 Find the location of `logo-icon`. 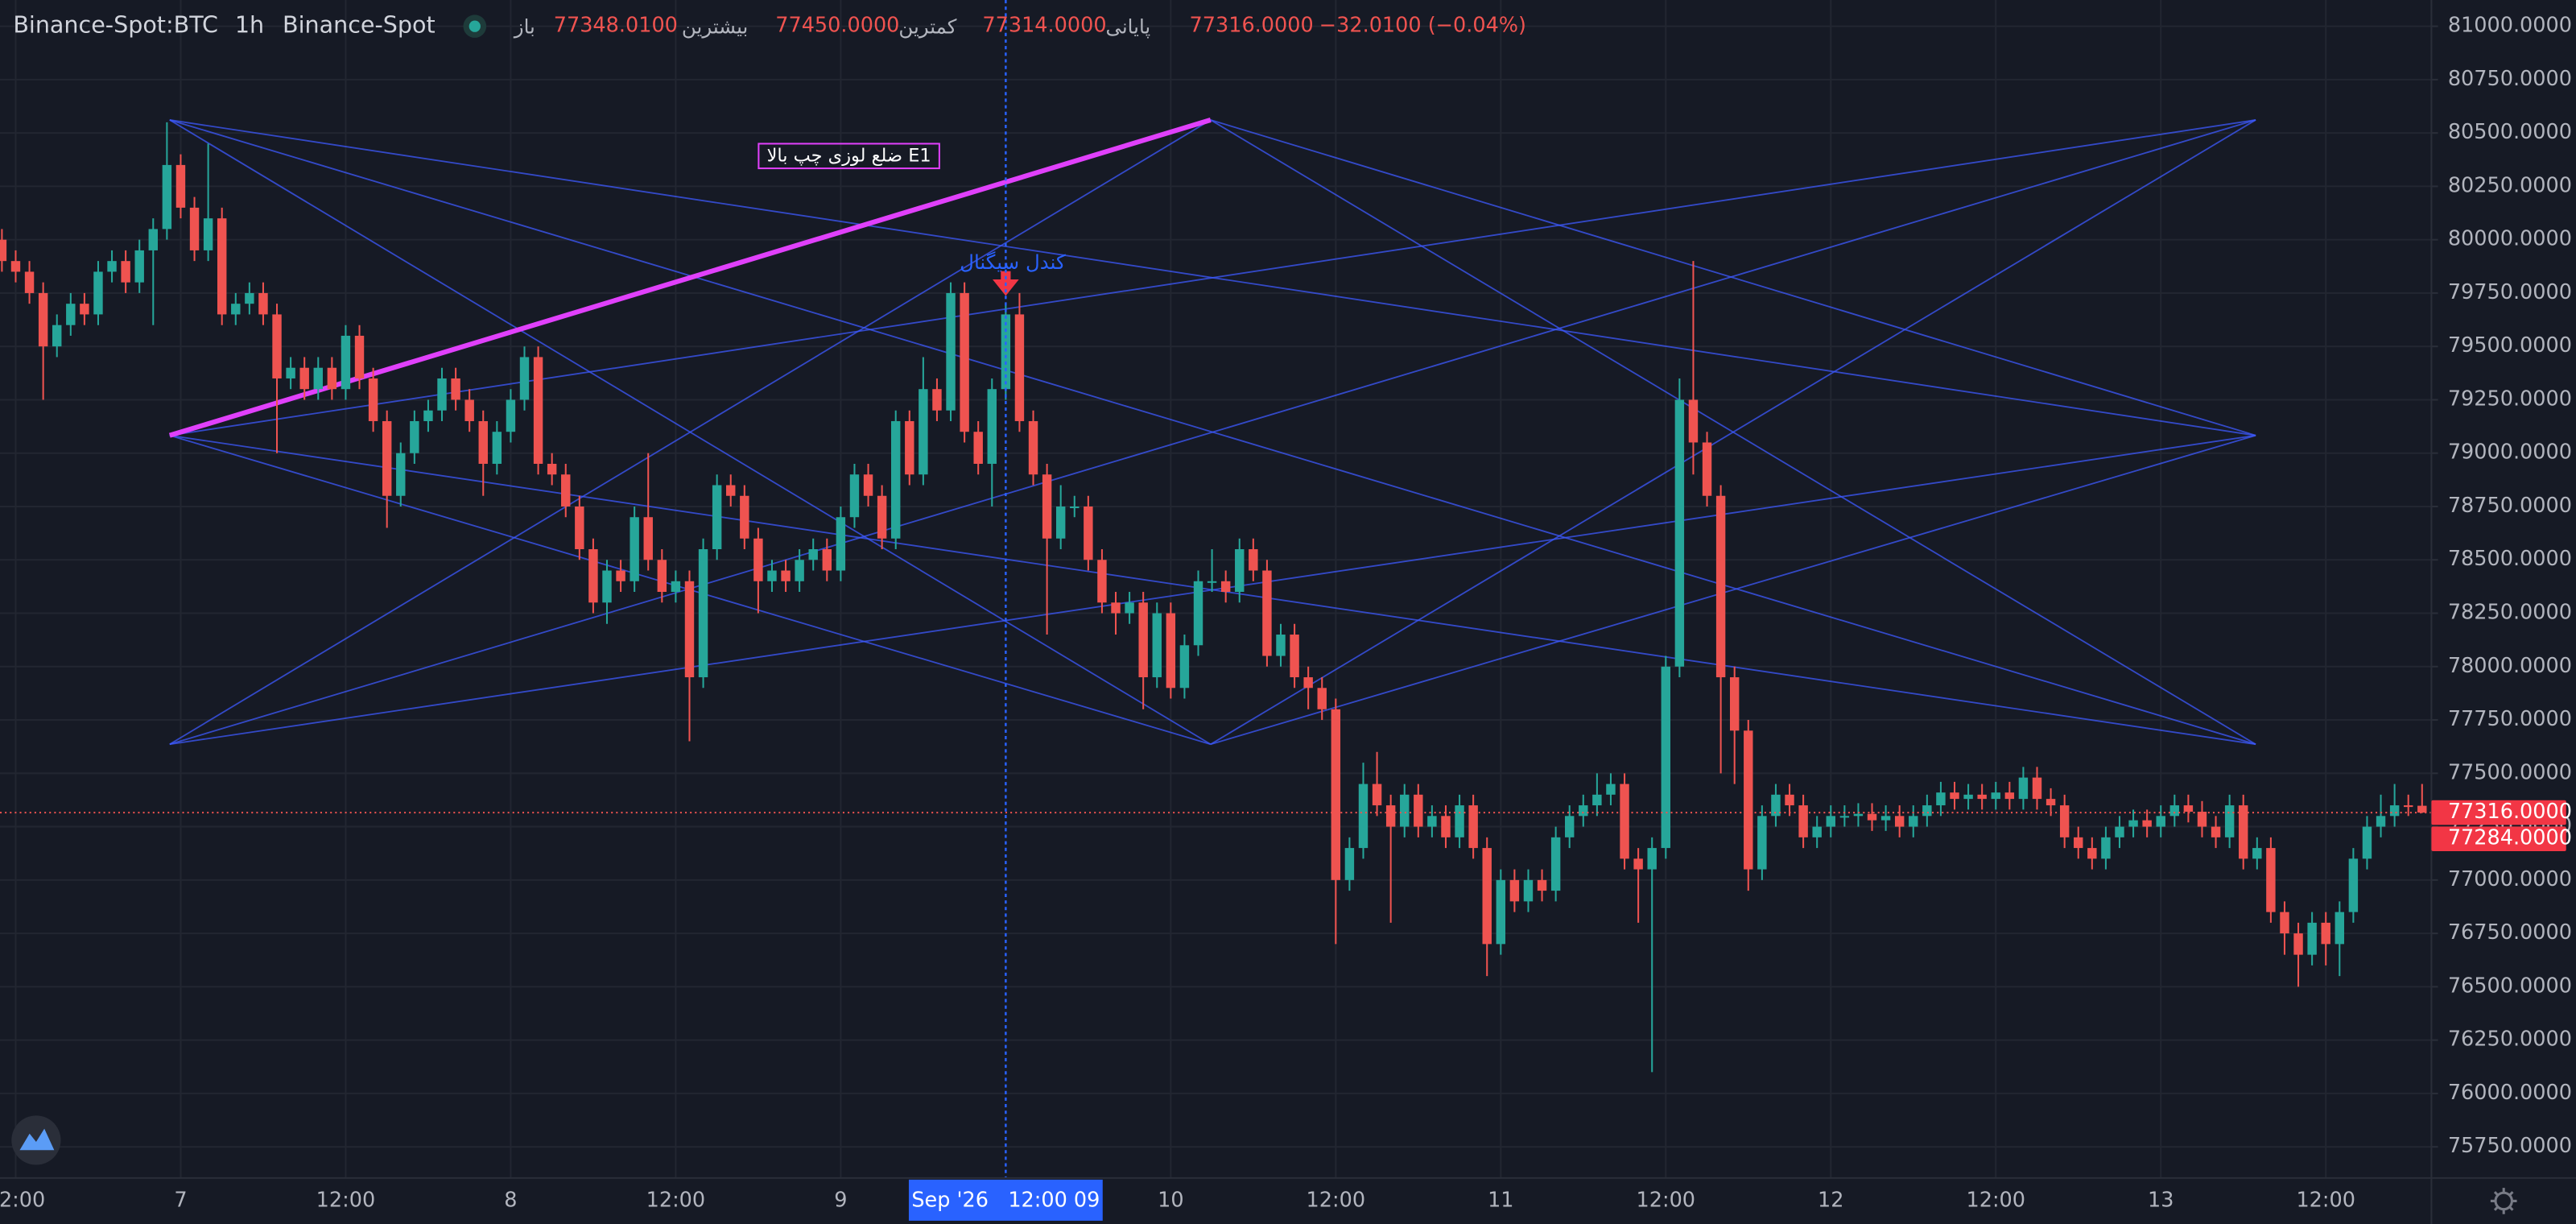

logo-icon is located at coordinates (37, 1139).